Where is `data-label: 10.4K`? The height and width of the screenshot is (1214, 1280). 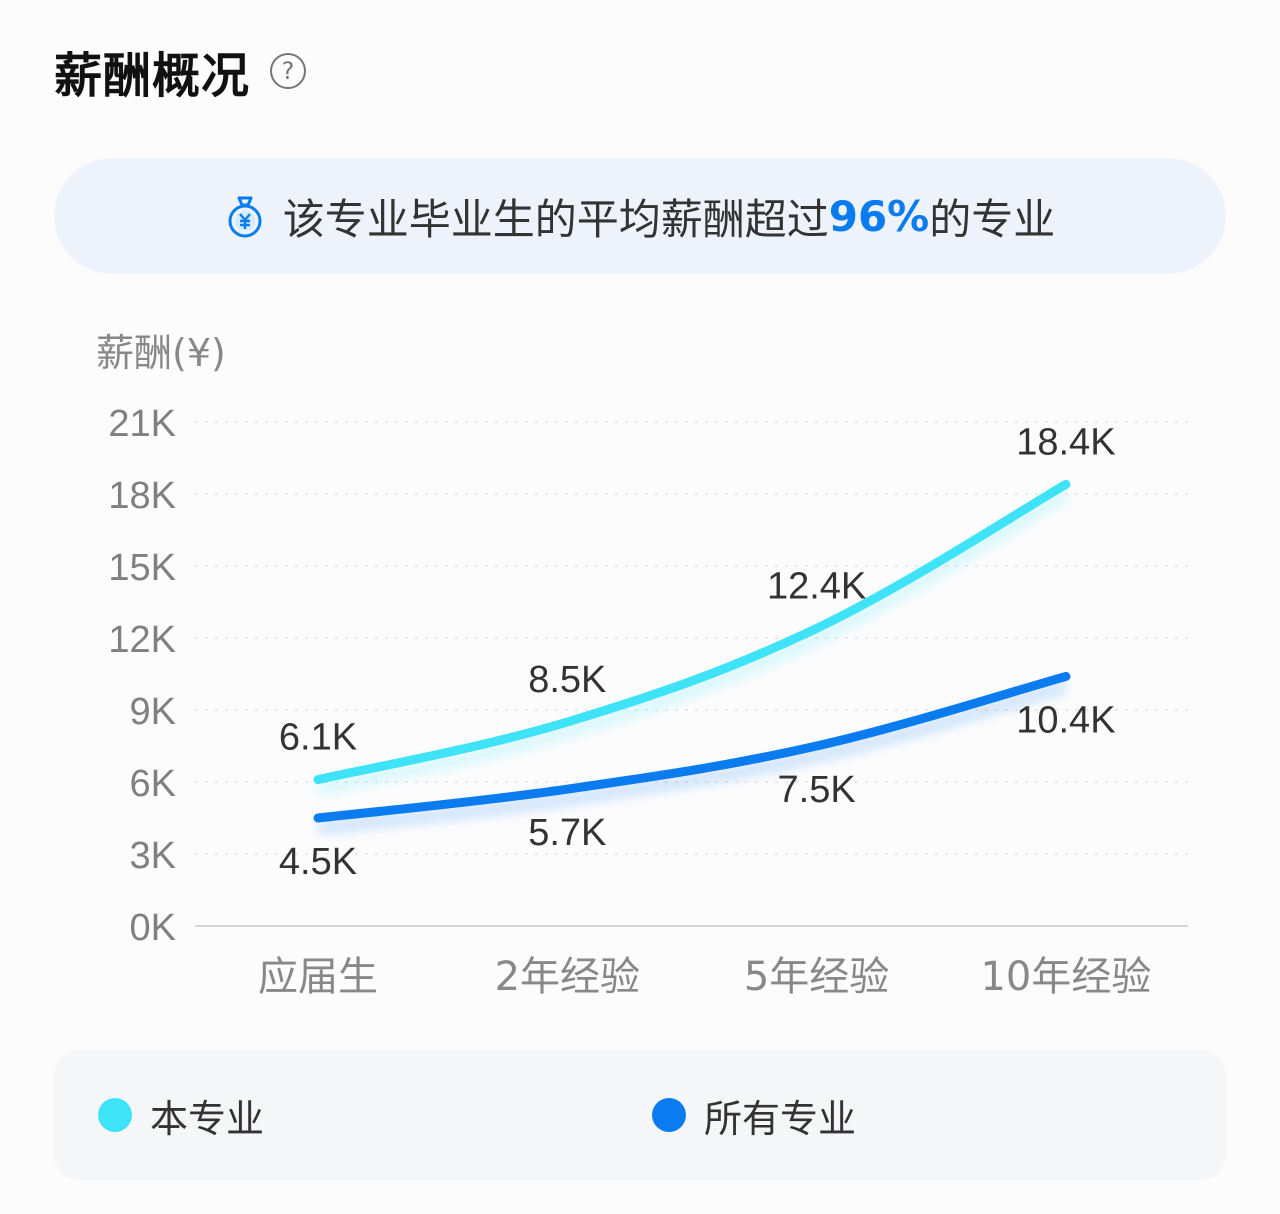 data-label: 10.4K is located at coordinates (1065, 720).